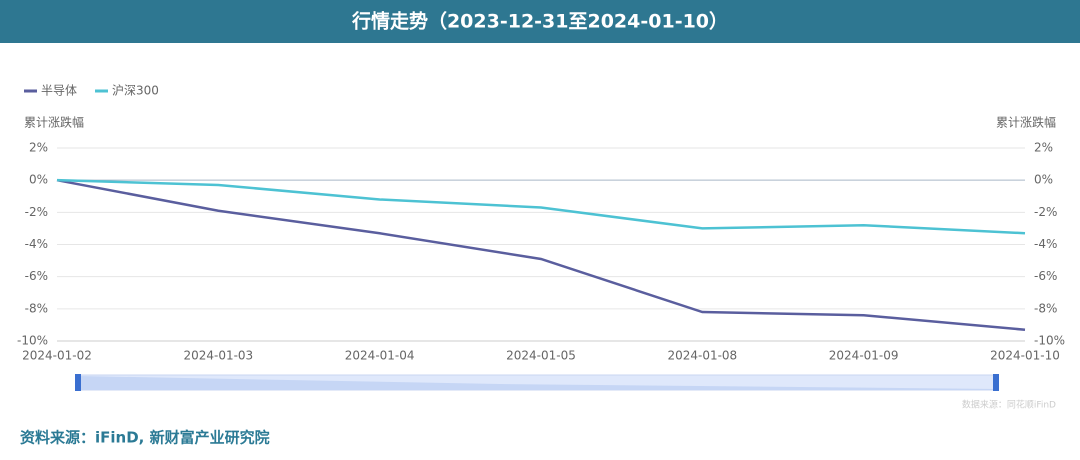 The height and width of the screenshot is (460, 1080). Describe the element at coordinates (1045, 308) in the screenshot. I see `y2-tick-label: -8%` at that location.